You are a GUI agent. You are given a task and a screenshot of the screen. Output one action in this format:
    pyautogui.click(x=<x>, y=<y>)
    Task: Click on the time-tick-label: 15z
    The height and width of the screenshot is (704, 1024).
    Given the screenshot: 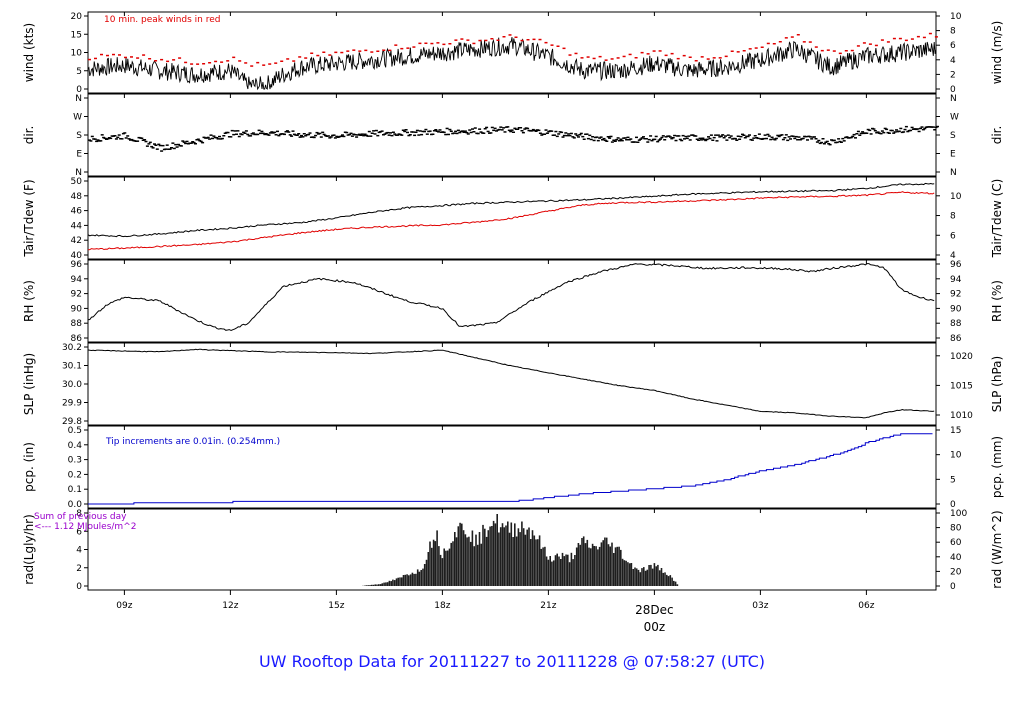 What is the action you would take?
    pyautogui.click(x=336, y=606)
    